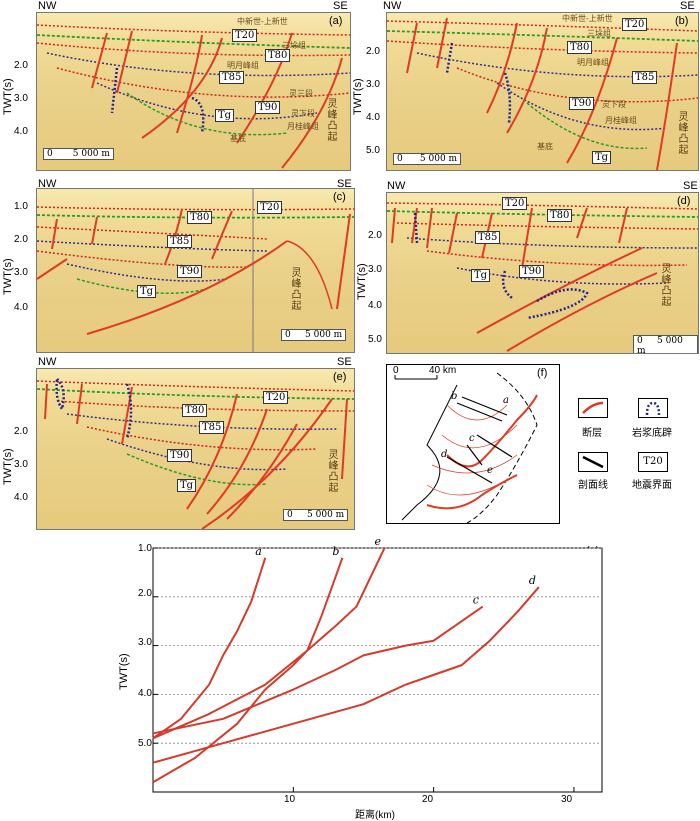 The image size is (700, 821). I want to click on panel-e-uplift: 灵峰凸起, so click(331, 471).